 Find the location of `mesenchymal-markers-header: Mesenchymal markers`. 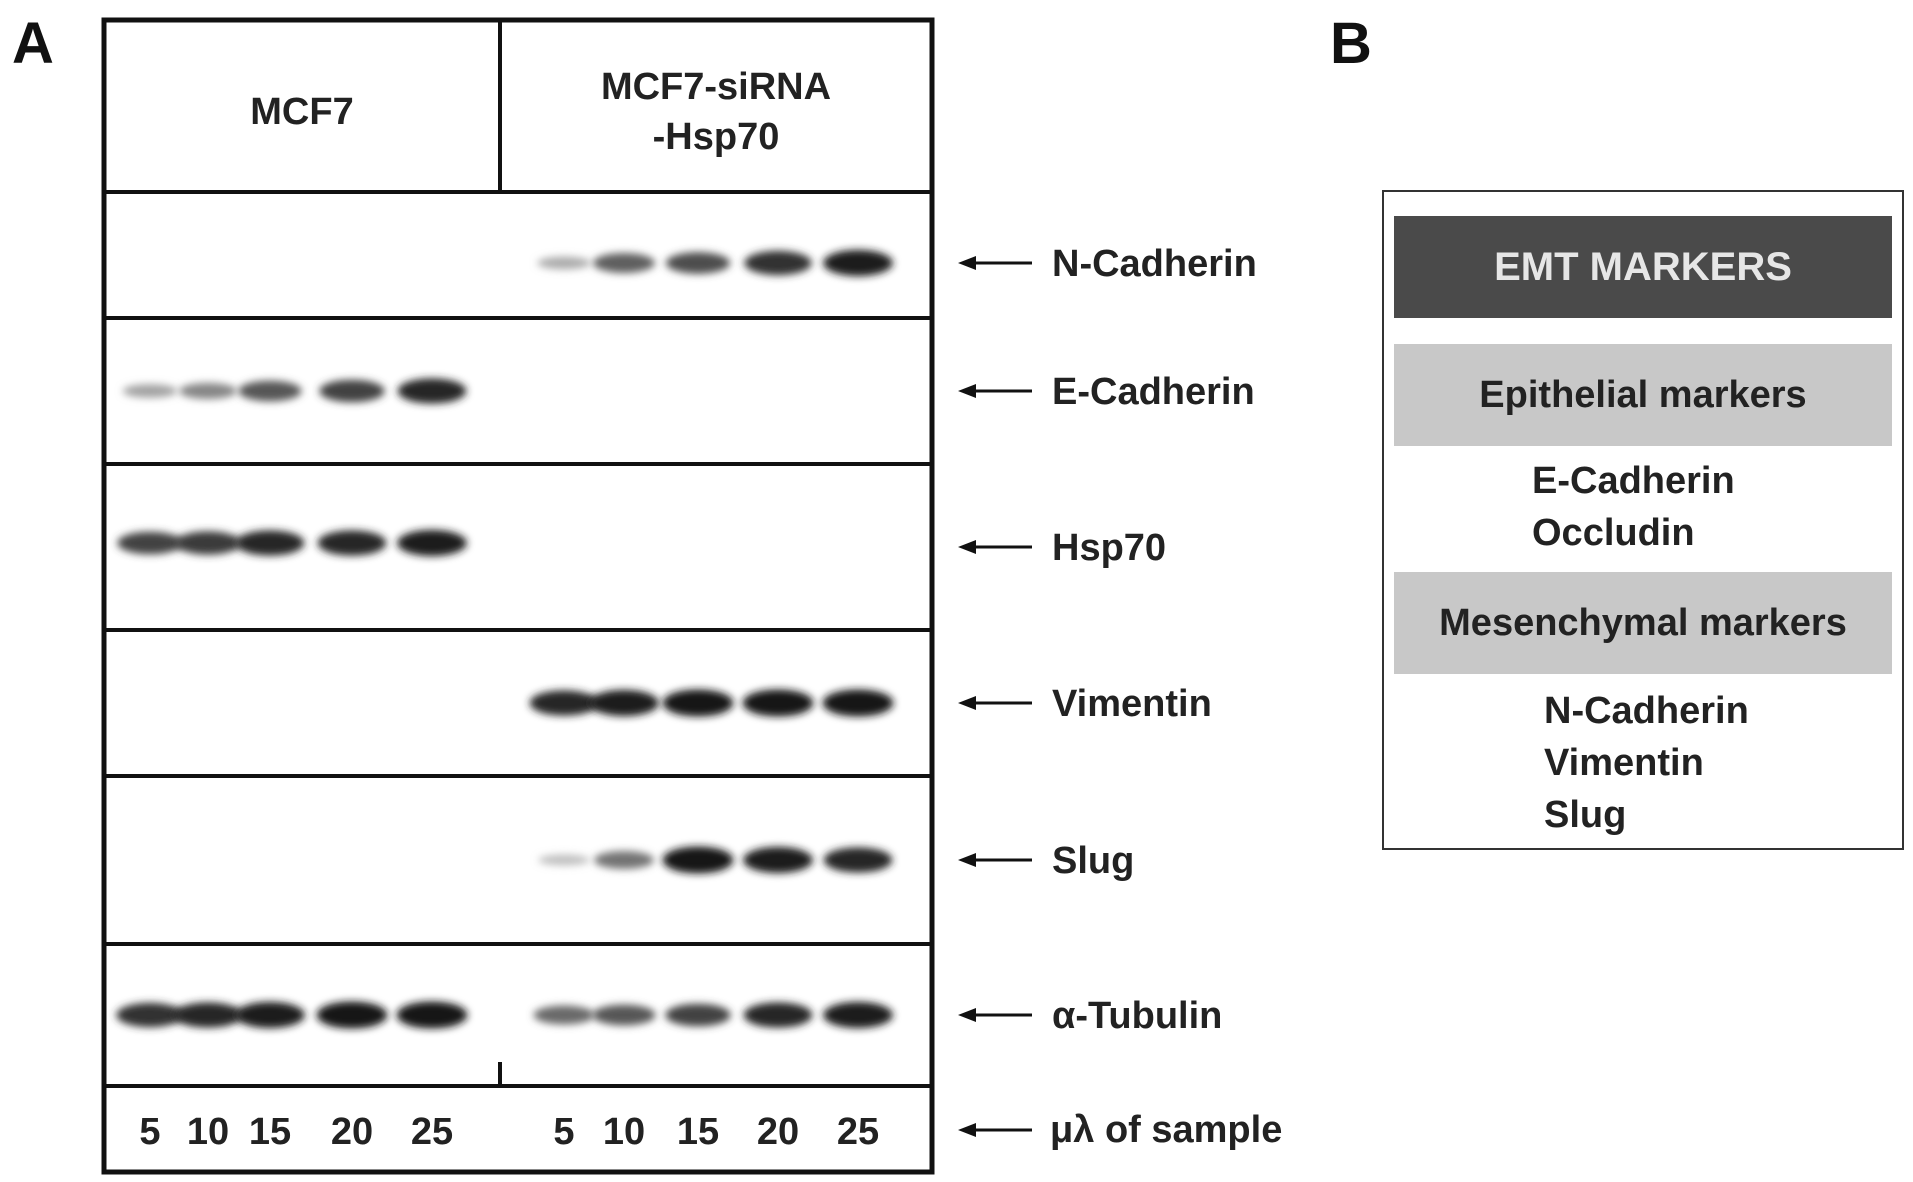

mesenchymal-markers-header: Mesenchymal markers is located at coordinates (1643, 623).